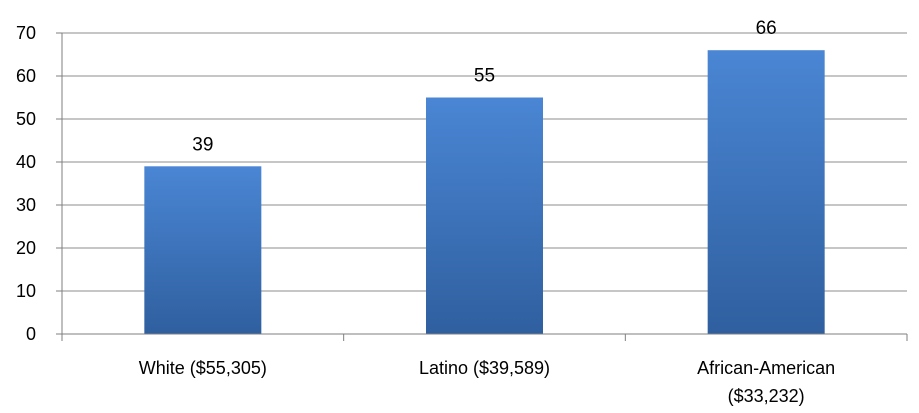  I want to click on x-tick-label: Latino ($39,589), so click(484, 368).